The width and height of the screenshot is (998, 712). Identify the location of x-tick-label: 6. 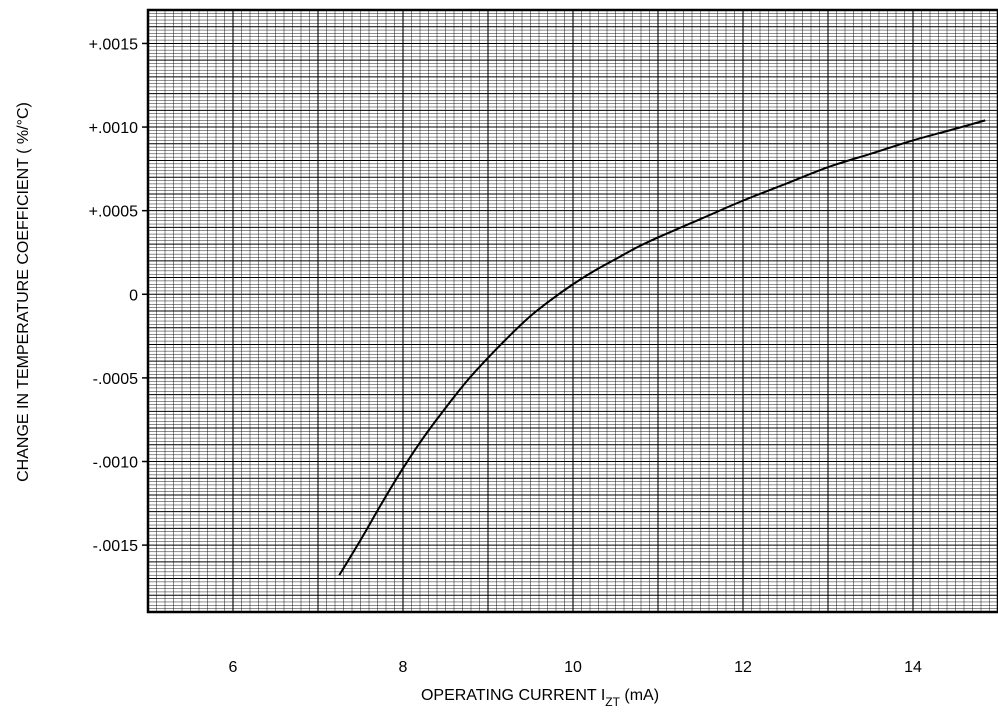
(233, 667).